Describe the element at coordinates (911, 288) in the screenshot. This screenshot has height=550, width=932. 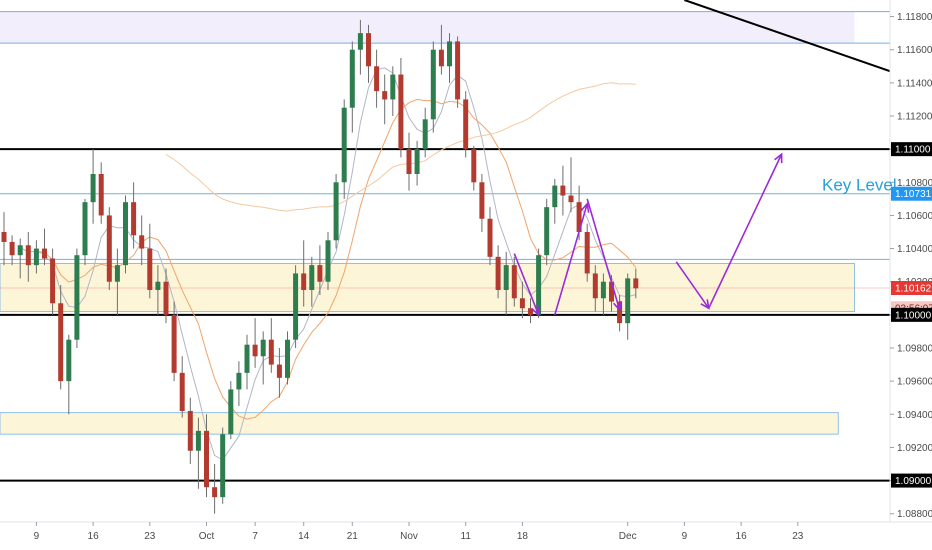
I see `price-tag: 1.10162` at that location.